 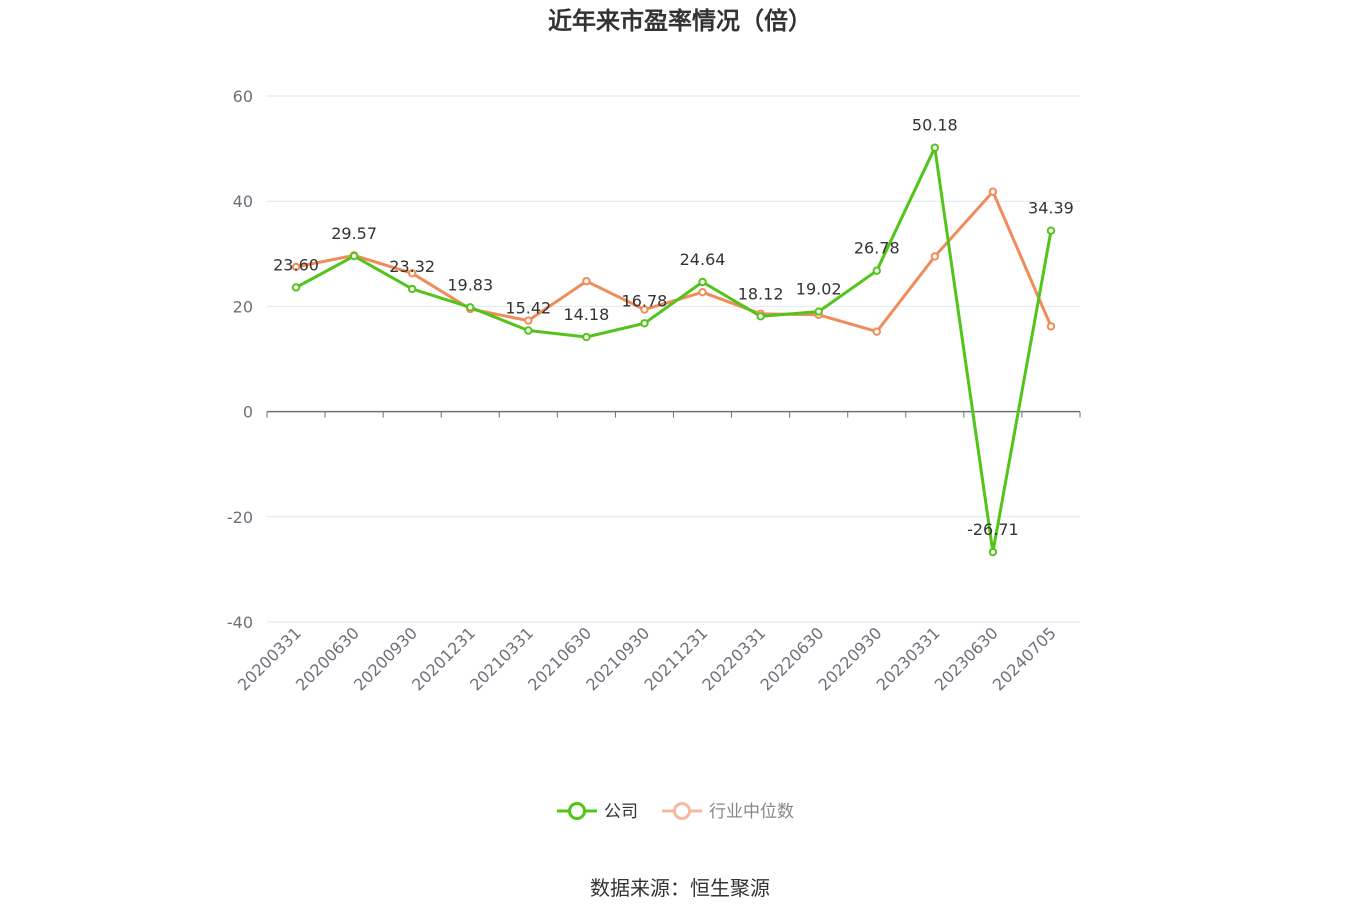 What do you see at coordinates (243, 306) in the screenshot?
I see `y-tick-label: 20` at bounding box center [243, 306].